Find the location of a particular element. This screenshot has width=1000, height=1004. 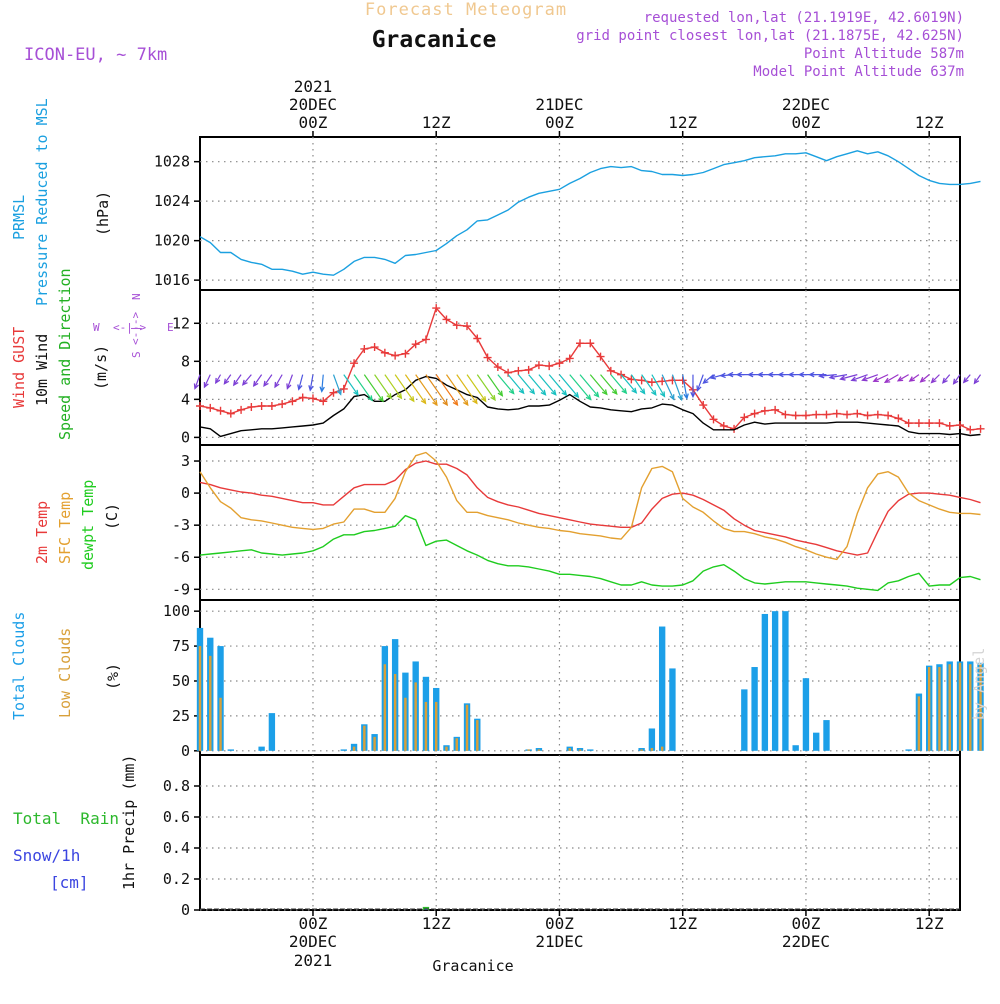

wind-ytick-label-1: 4 is located at coordinates (185, 399).